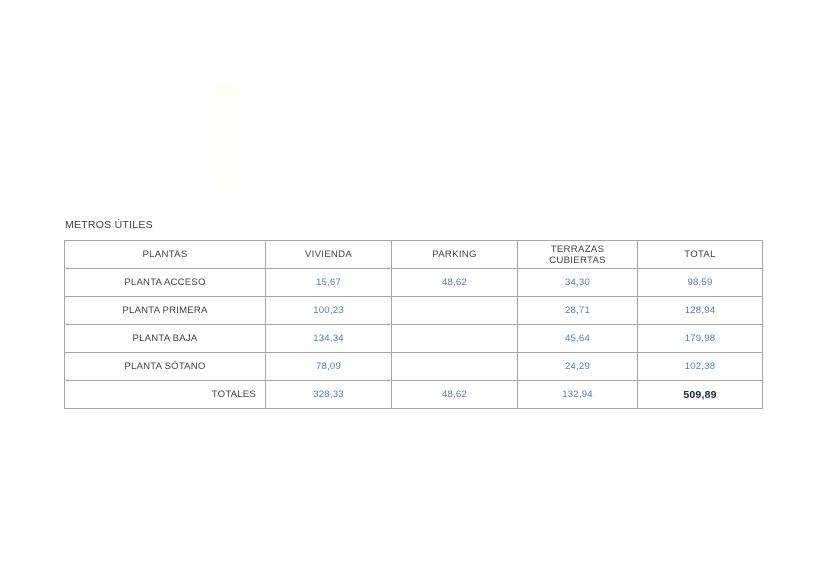 This screenshot has height=586, width=830. I want to click on column-header-plantas: PLANTAS, so click(165, 254).